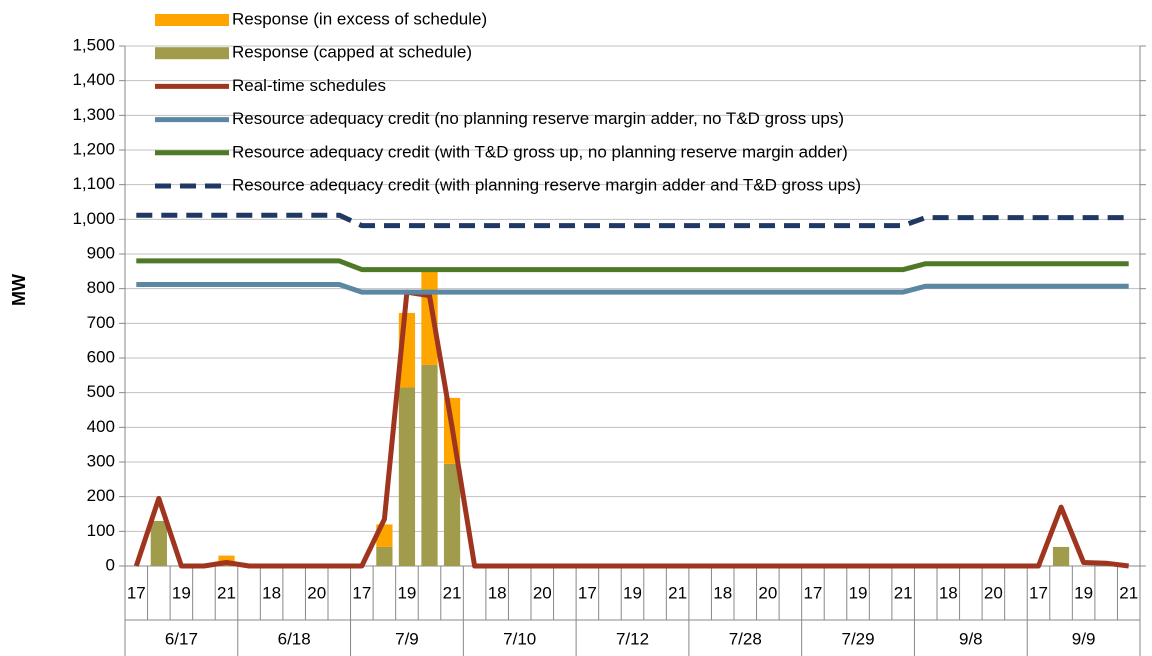 This screenshot has width=1152, height=656. What do you see at coordinates (101, 287) in the screenshot?
I see `y-tick-label: 800` at bounding box center [101, 287].